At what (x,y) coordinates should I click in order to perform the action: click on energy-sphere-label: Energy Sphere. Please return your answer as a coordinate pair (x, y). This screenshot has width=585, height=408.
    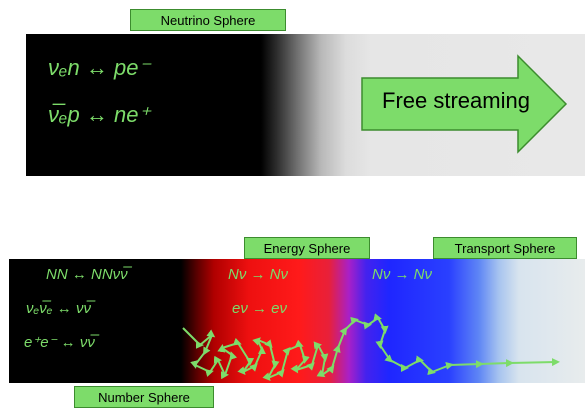
    Looking at the image, I should click on (307, 248).